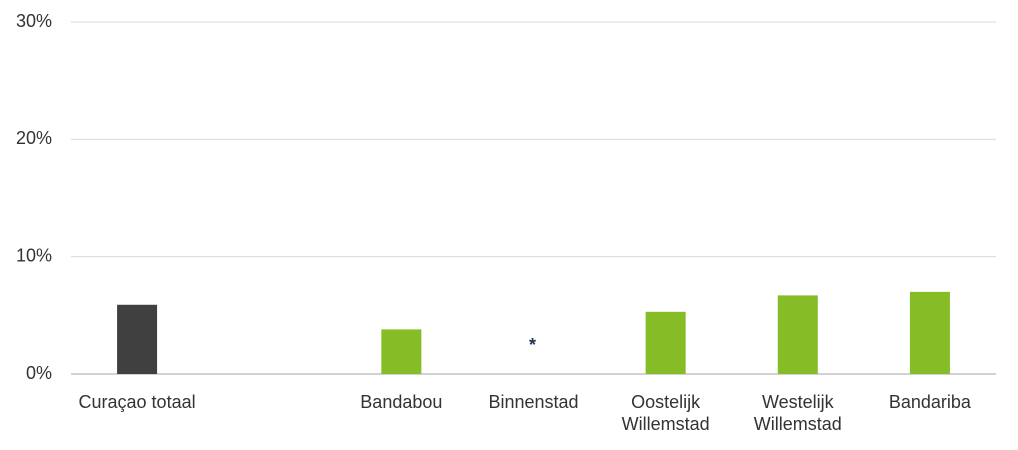 The height and width of the screenshot is (450, 1018). I want to click on y-tick-label: 10%, so click(34, 255).